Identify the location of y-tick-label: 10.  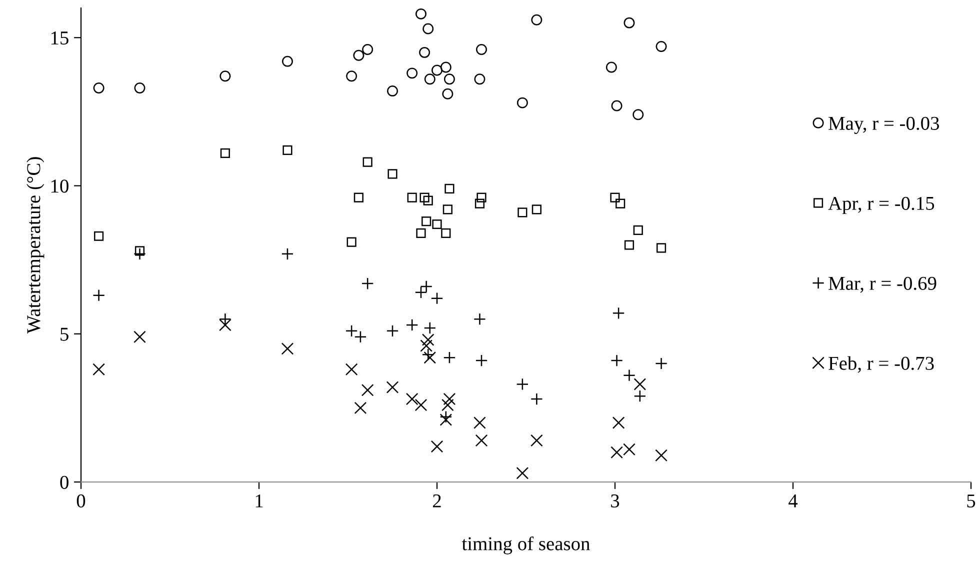
(59, 186).